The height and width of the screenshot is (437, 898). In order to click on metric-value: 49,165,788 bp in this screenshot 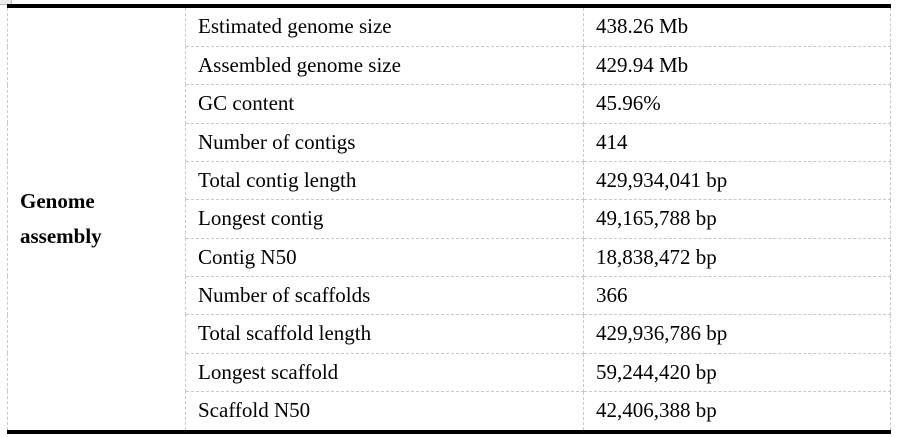, I will do `click(737, 219)`.